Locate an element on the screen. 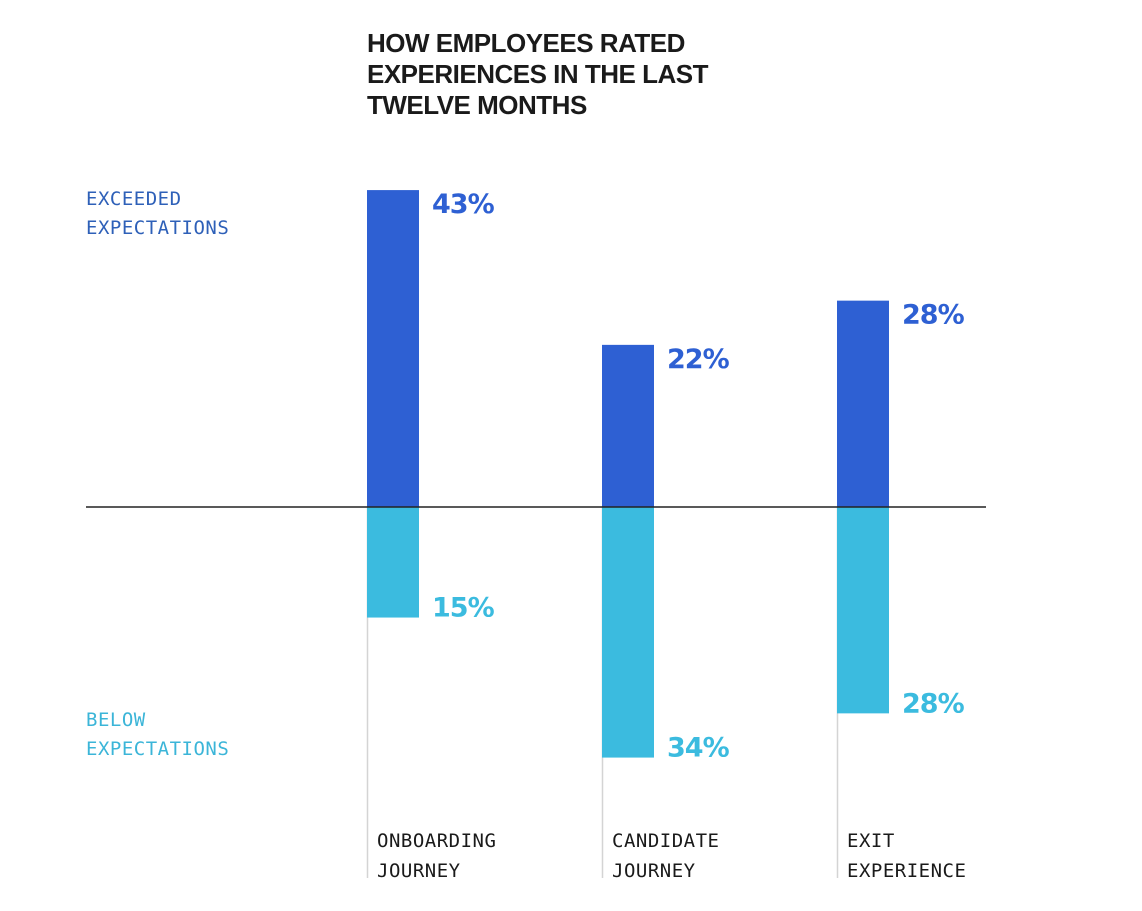 This screenshot has height=911, width=1142. data-label-below-exit: 28% is located at coordinates (933, 703).